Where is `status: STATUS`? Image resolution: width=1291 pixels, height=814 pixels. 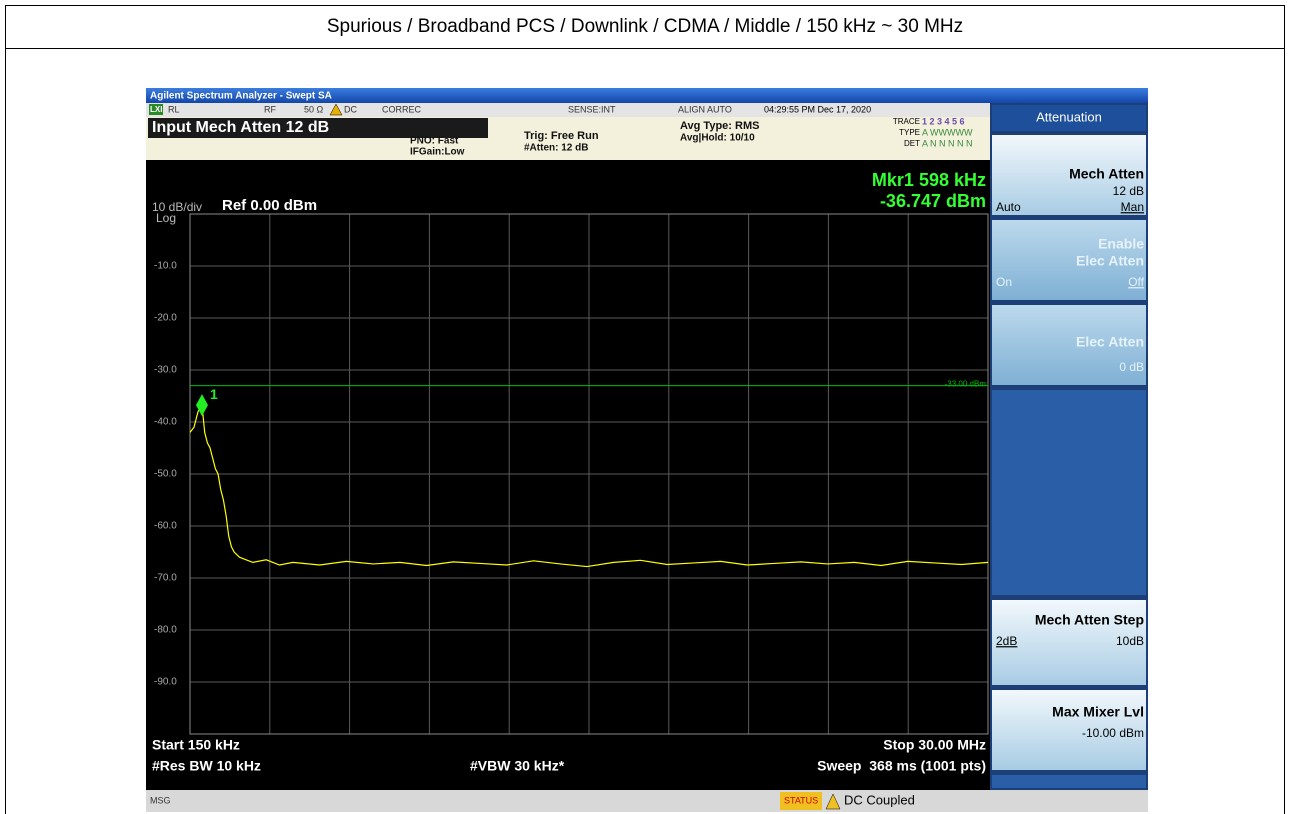 status: STATUS is located at coordinates (801, 800).